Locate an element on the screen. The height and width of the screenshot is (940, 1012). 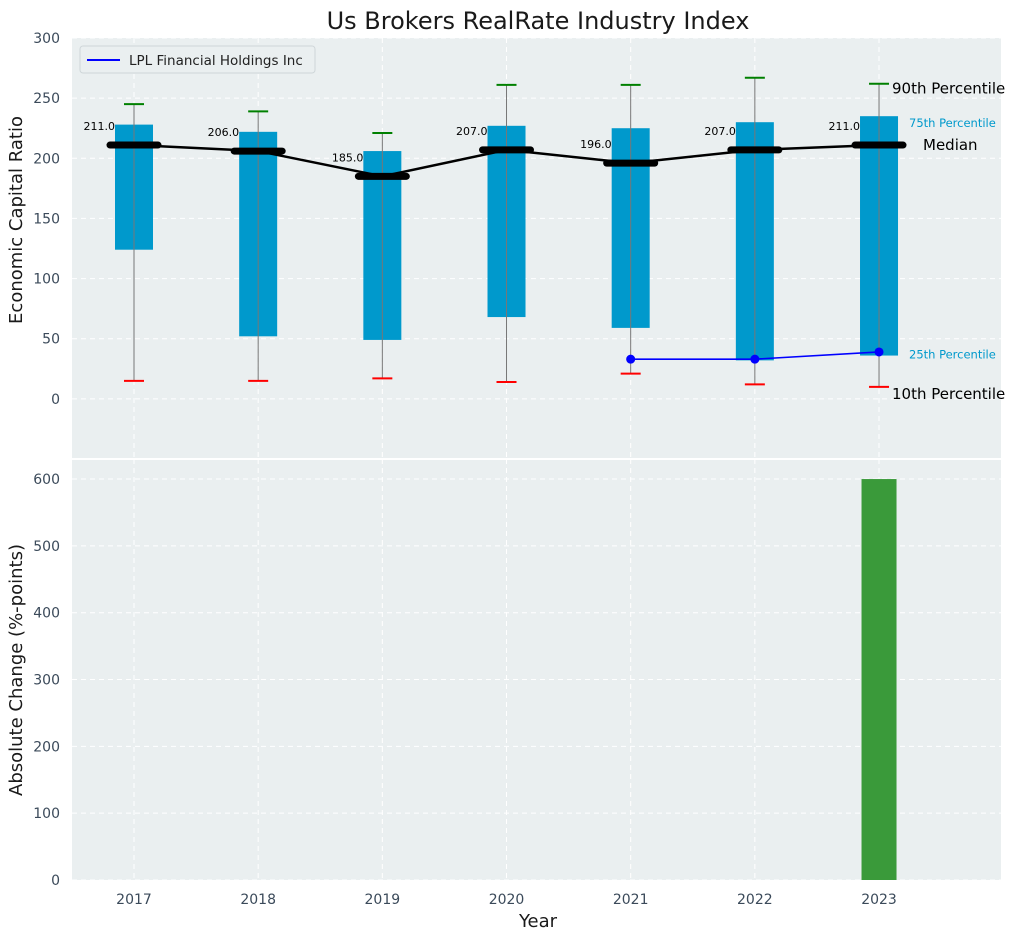
bottom-y-axis-label: Absolute Change (%-points) is located at coordinates (16, 670).